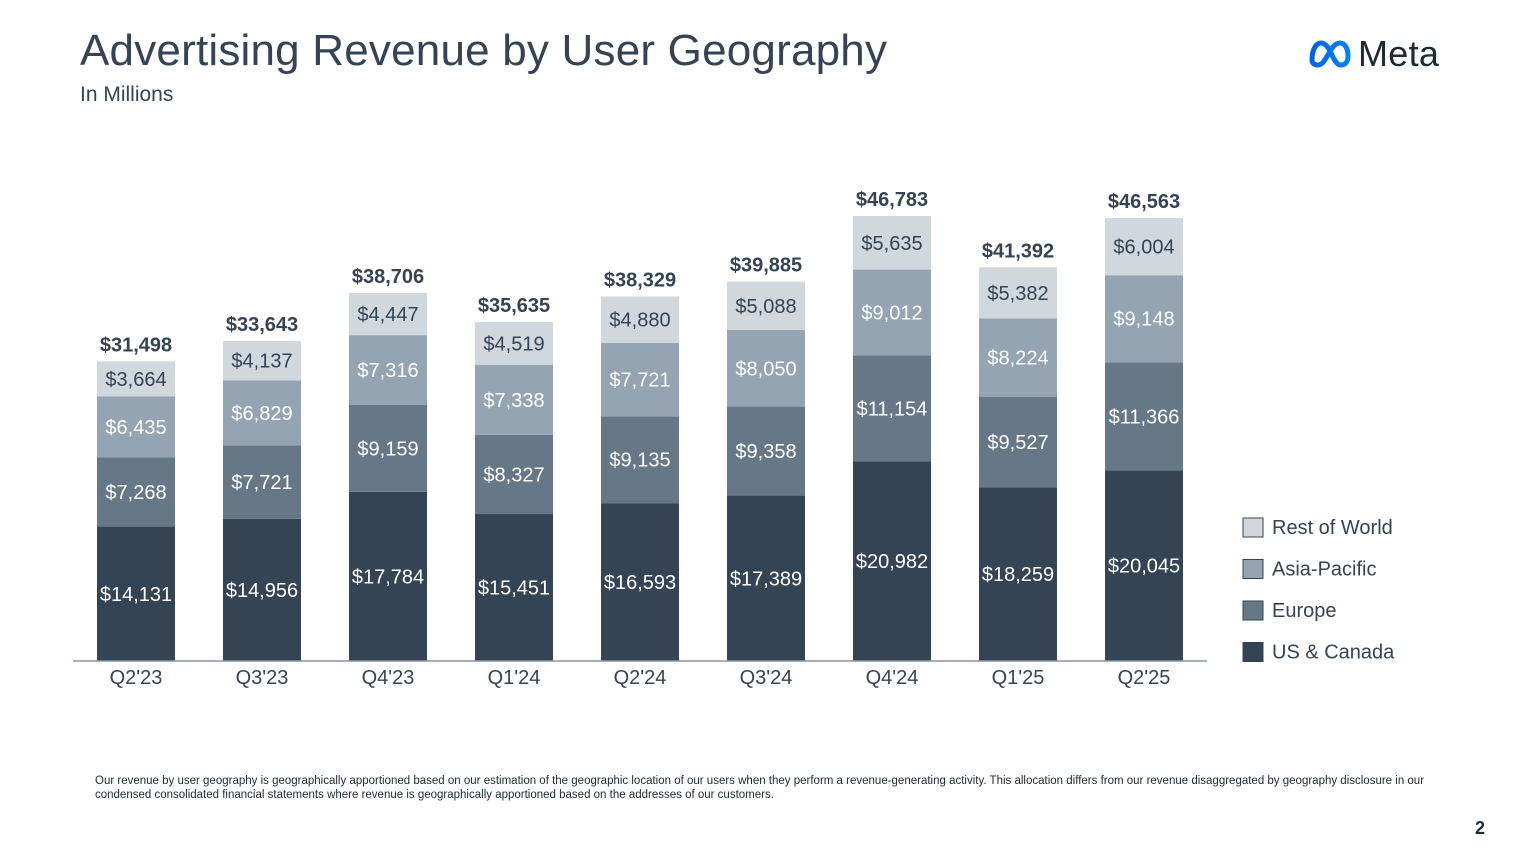 The width and height of the screenshot is (1523, 859). Describe the element at coordinates (262, 678) in the screenshot. I see `x-tick-label: Q3'23` at that location.